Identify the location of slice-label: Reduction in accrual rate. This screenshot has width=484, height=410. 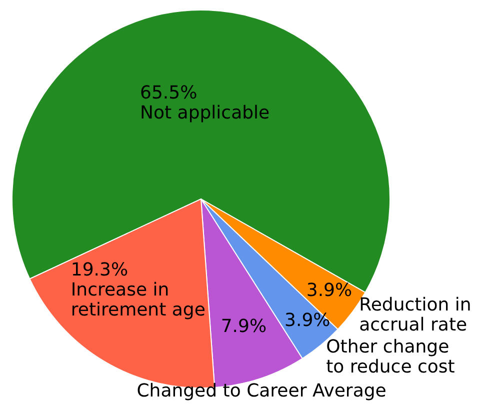
(415, 315).